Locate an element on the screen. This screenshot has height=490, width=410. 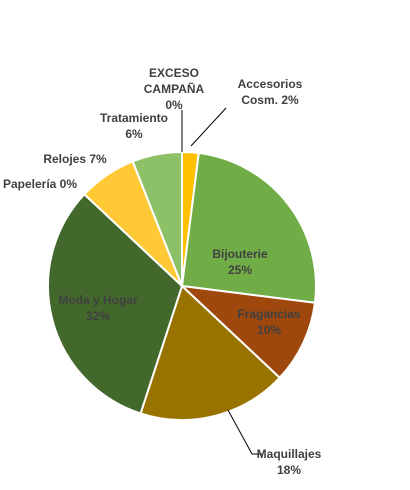
label-relojes: Relojes 7% is located at coordinates (75, 159).